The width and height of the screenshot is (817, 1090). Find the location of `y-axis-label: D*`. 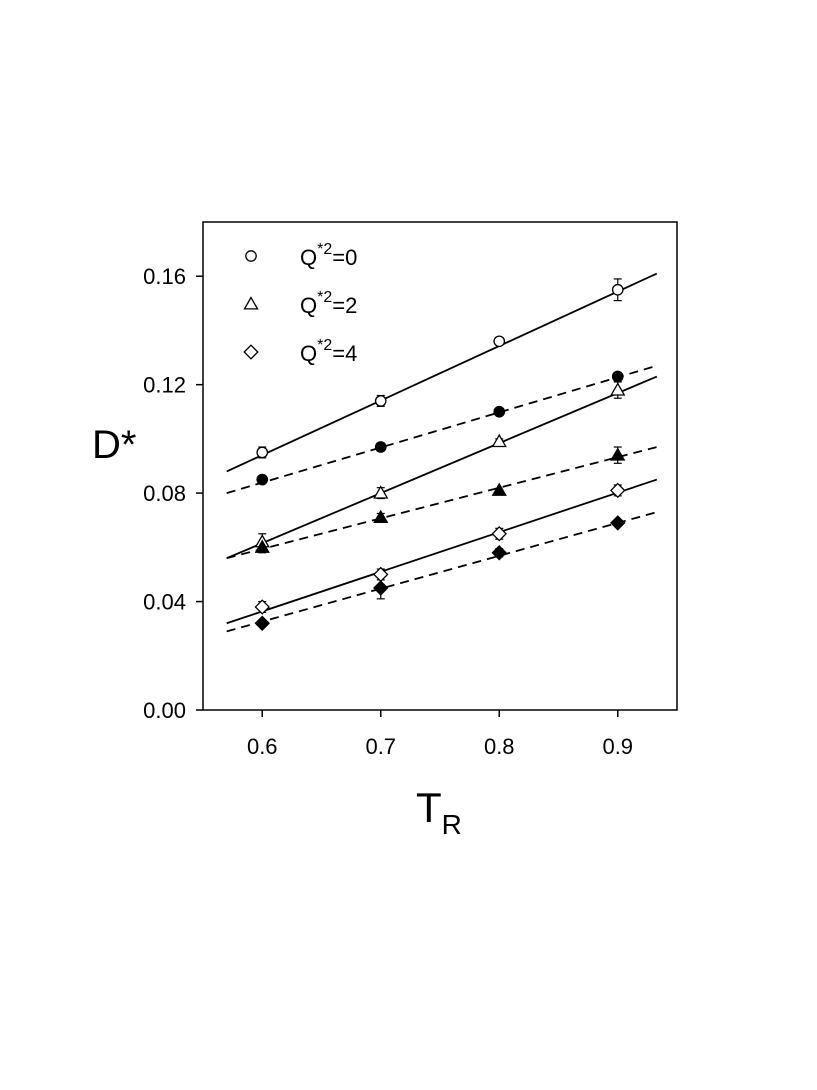

y-axis-label: D* is located at coordinates (114, 445).